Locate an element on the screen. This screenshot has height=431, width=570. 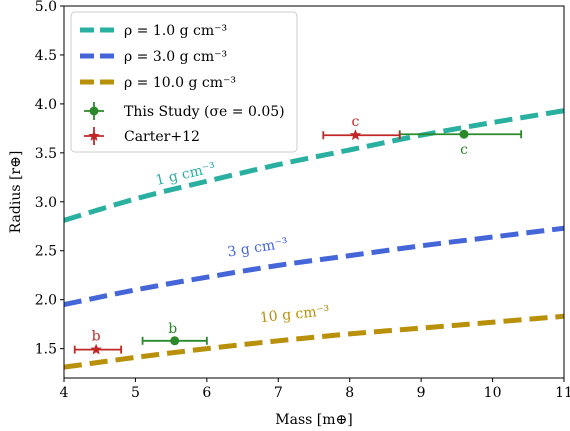
y-tick-label: 3.5 is located at coordinates (46, 154).